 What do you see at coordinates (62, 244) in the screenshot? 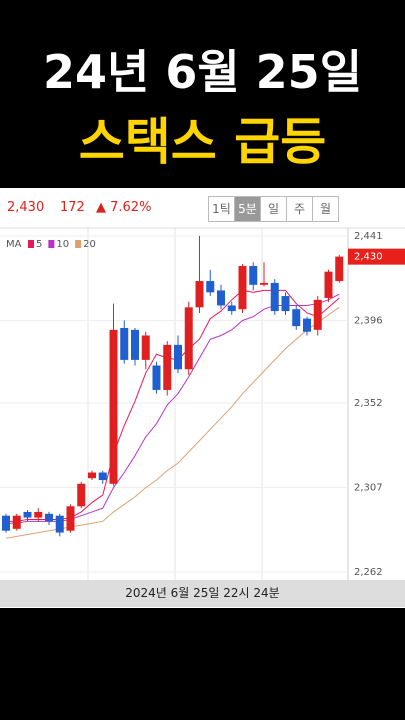
I see `legend-label: 10` at bounding box center [62, 244].